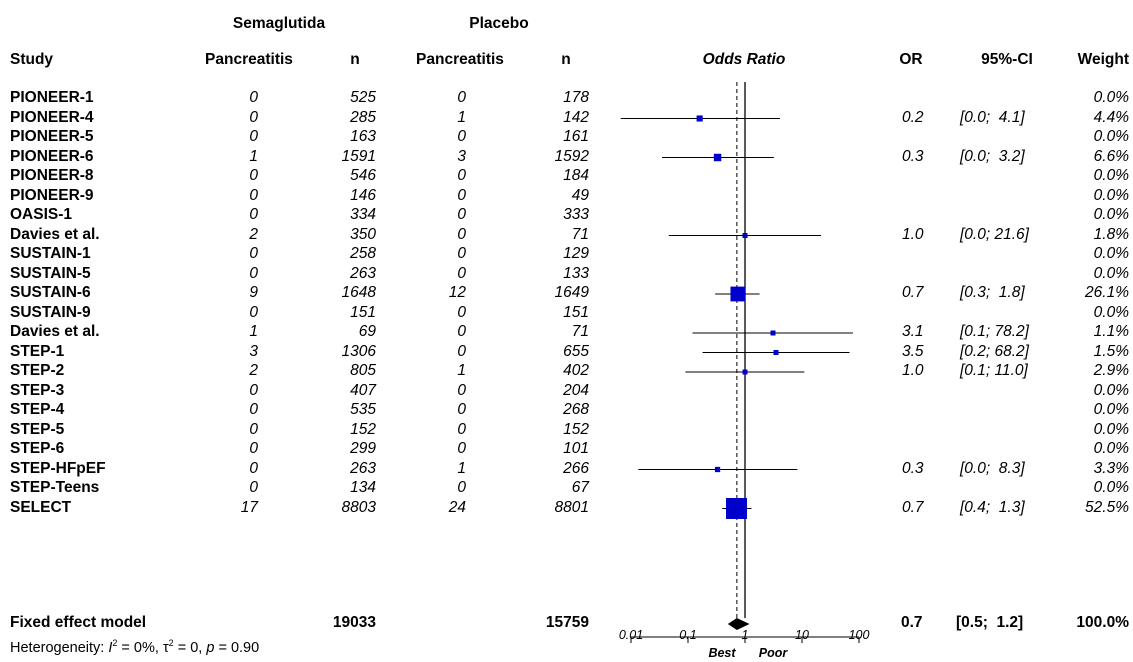 The width and height of the screenshot is (1133, 662). Describe the element at coordinates (237, 647) in the screenshot. I see `p-value: = 0.90` at that location.